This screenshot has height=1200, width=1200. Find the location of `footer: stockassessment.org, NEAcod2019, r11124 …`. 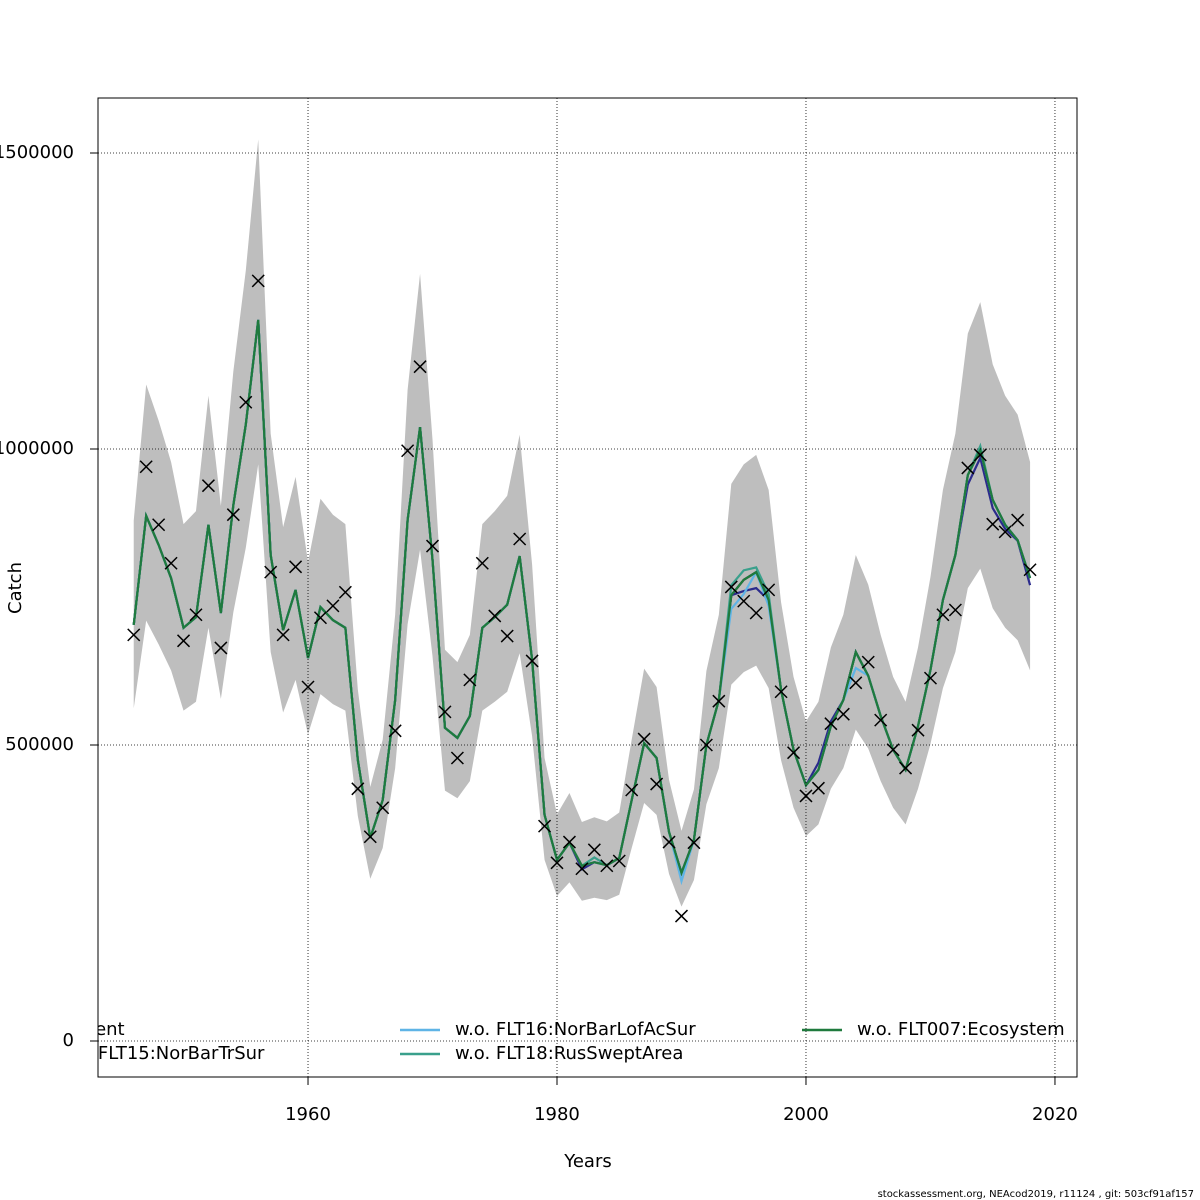

footer: stockassessment.org, NEAcod2019, r11124 … is located at coordinates (1036, 1194).